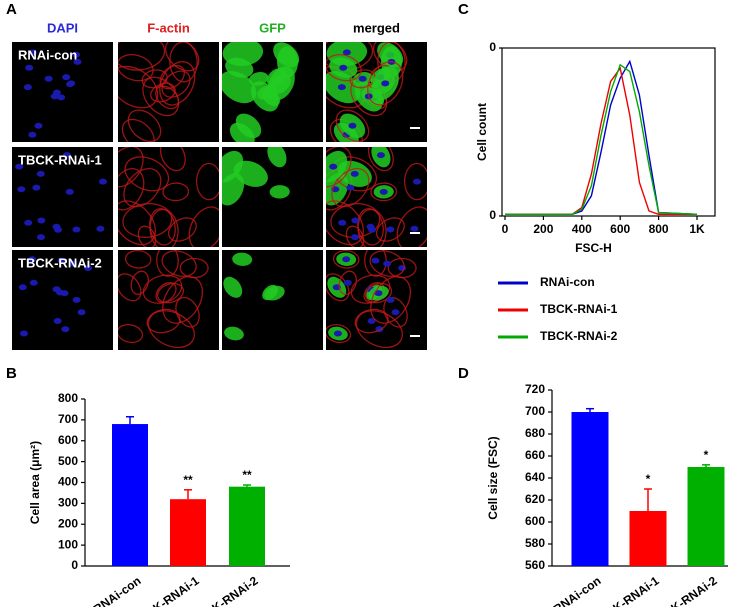  What do you see at coordinates (68, 398) in the screenshot?
I see `y-tick-label: 800` at bounding box center [68, 398].